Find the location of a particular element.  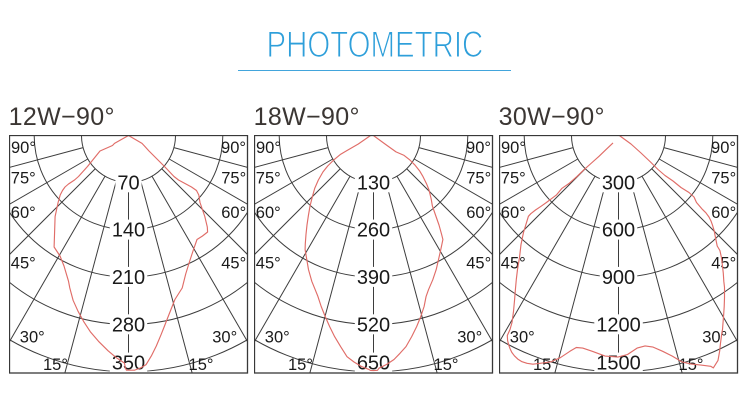

svg-text: 70 is located at coordinates (128, 183).